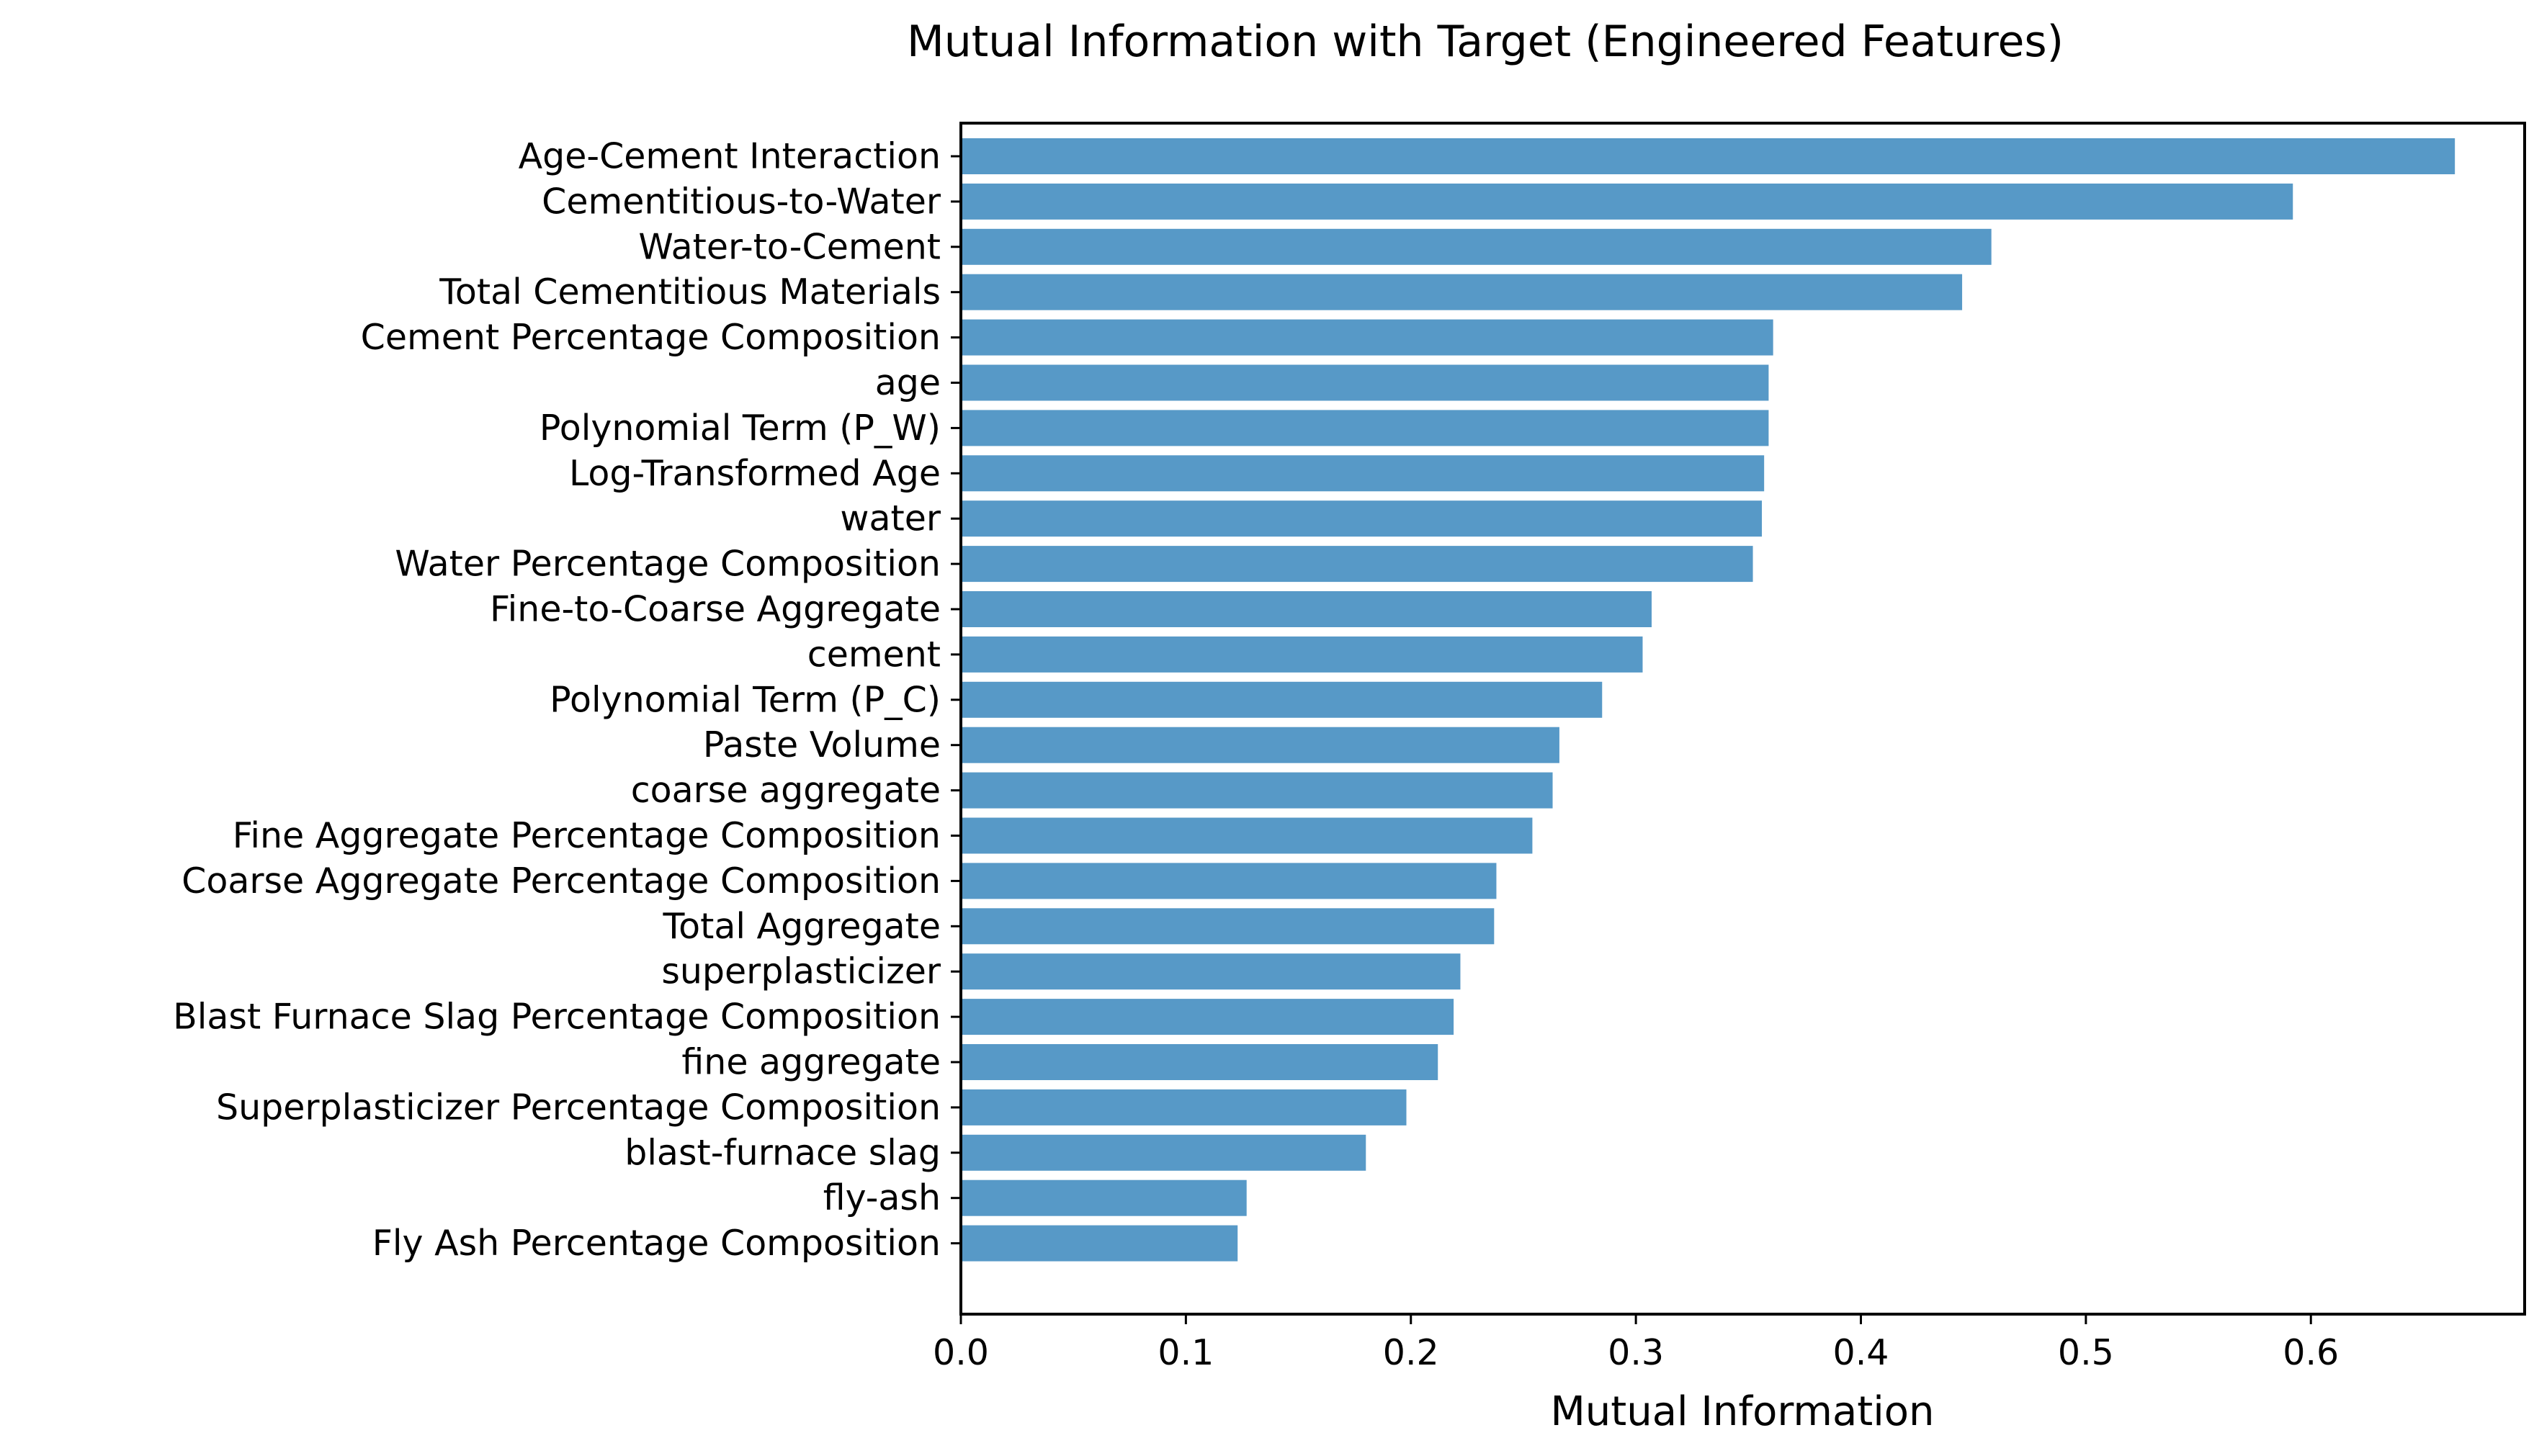 Image resolution: width=2534 pixels, height=1456 pixels. Describe the element at coordinates (786, 790) in the screenshot. I see `y-tick-label: coarse aggregate` at that location.